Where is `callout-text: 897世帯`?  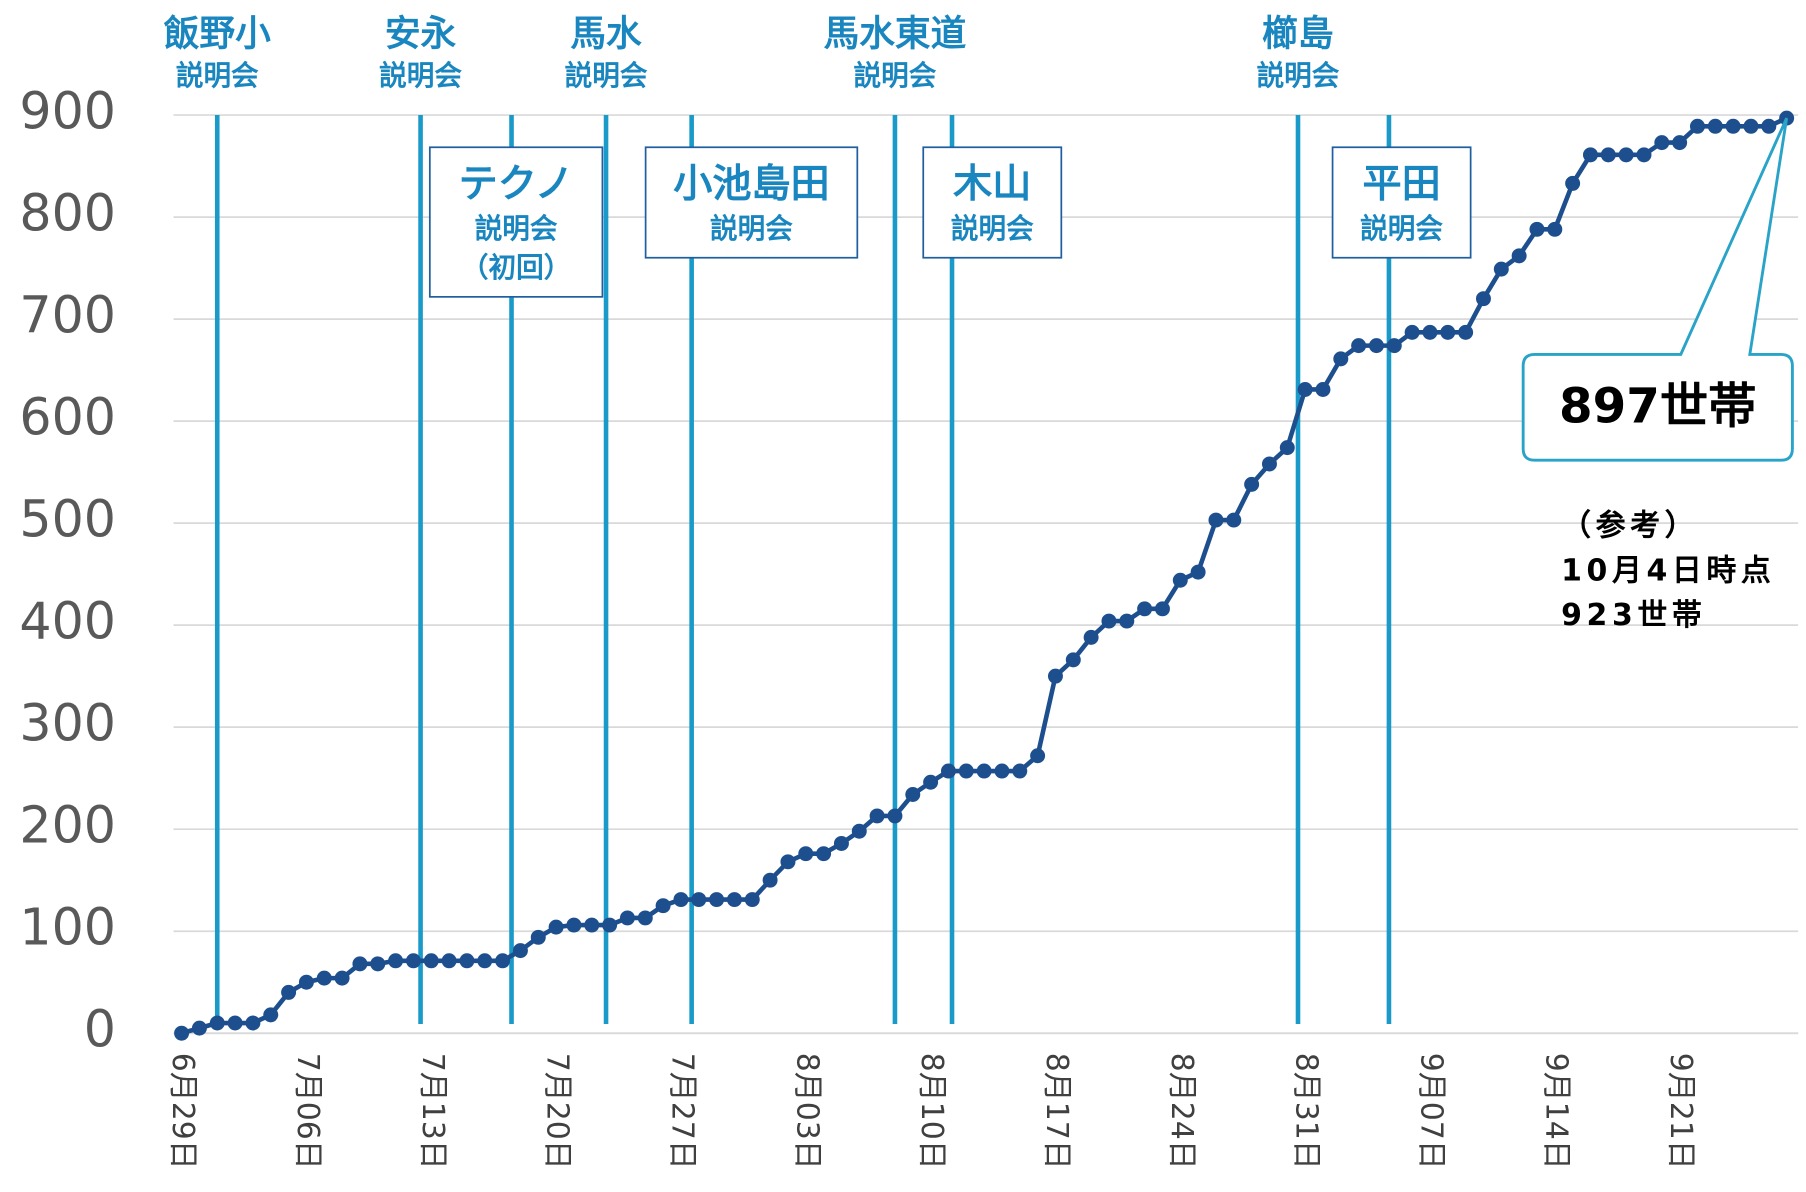
callout-text: 897世帯 is located at coordinates (1657, 407).